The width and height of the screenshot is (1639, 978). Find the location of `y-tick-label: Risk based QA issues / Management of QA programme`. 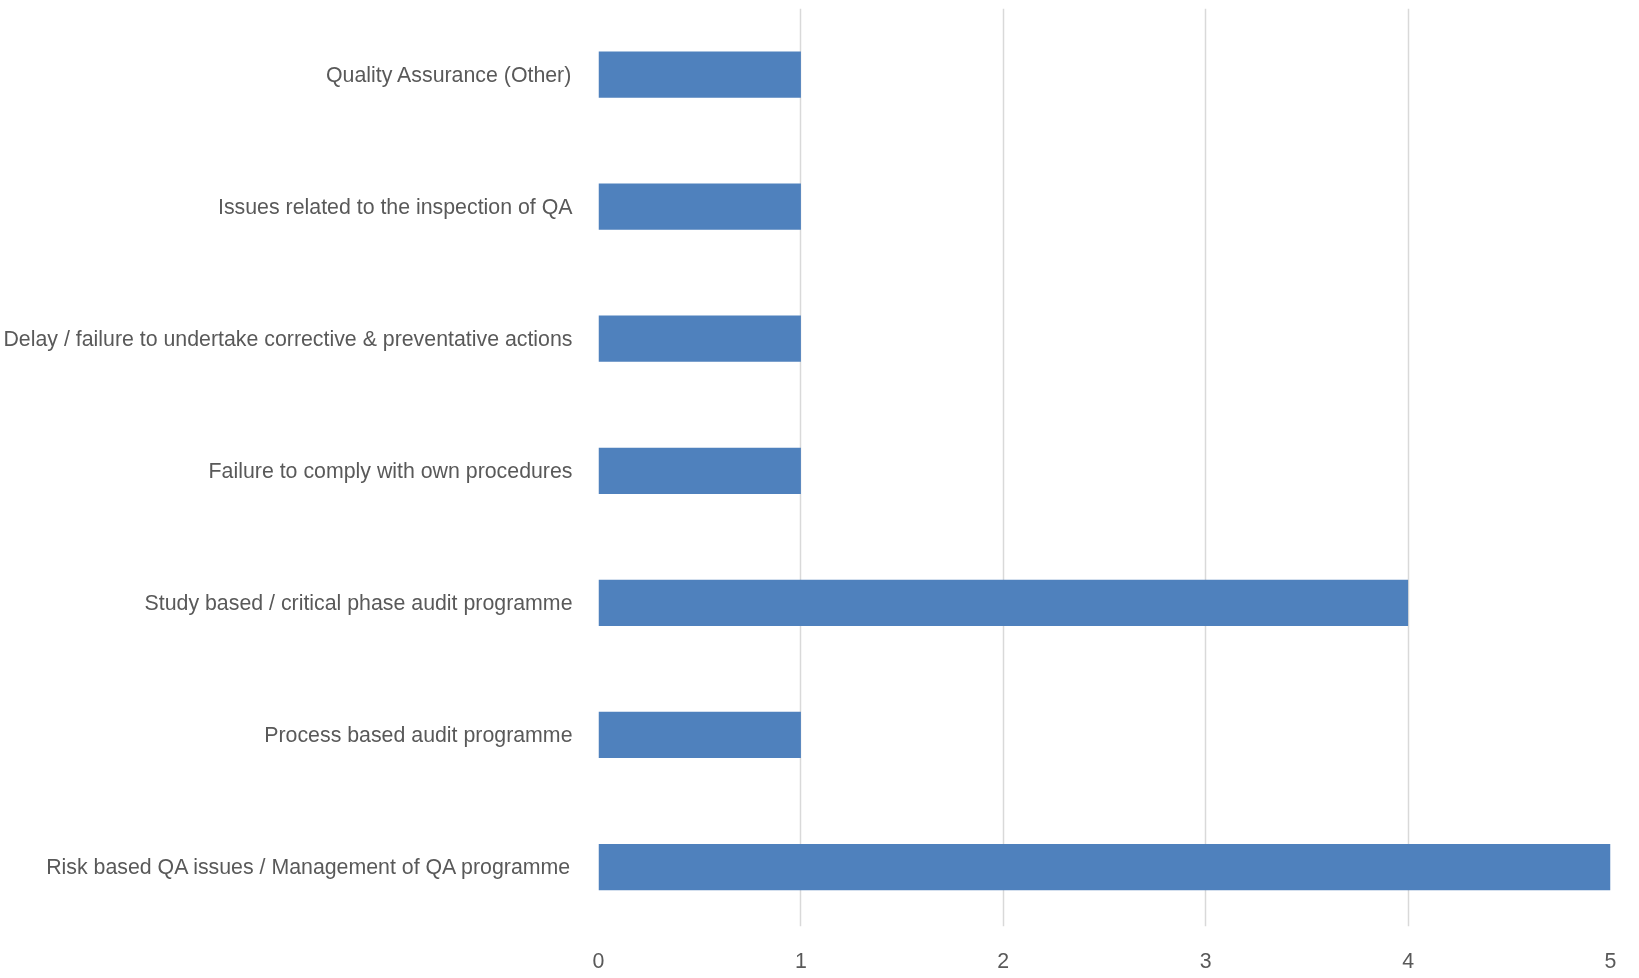

y-tick-label: Risk based QA issues / Management of QA programme is located at coordinates (308, 867).